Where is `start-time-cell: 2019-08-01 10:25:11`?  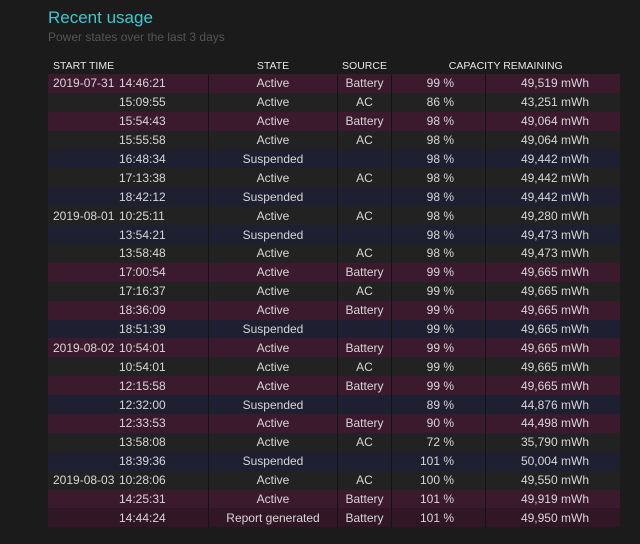
start-time-cell: 2019-08-01 10:25:11 is located at coordinates (128, 216).